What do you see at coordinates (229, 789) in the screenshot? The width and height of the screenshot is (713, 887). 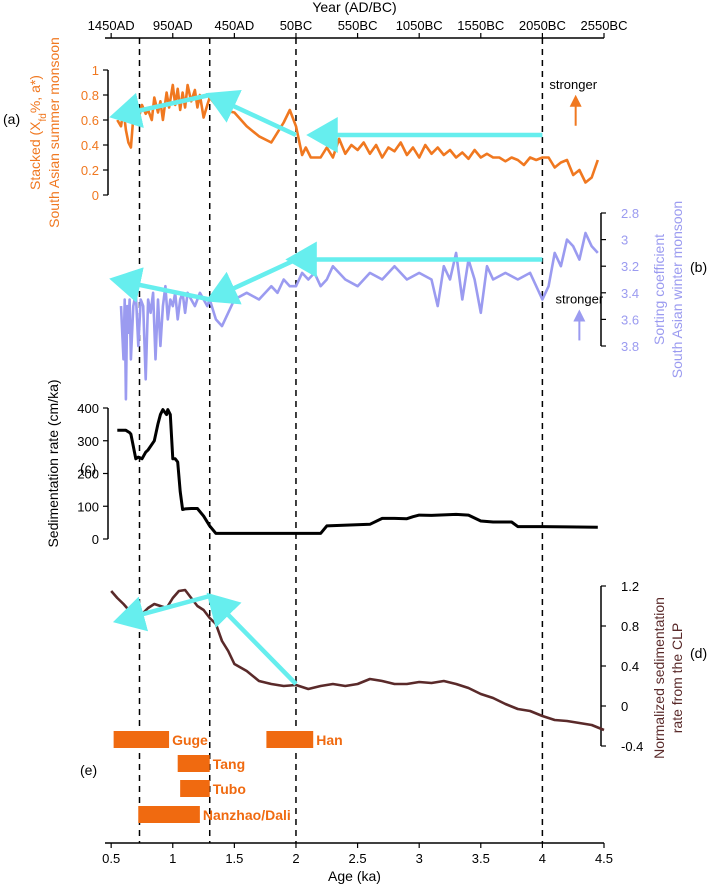 I see `dynasty-label: Tubo` at bounding box center [229, 789].